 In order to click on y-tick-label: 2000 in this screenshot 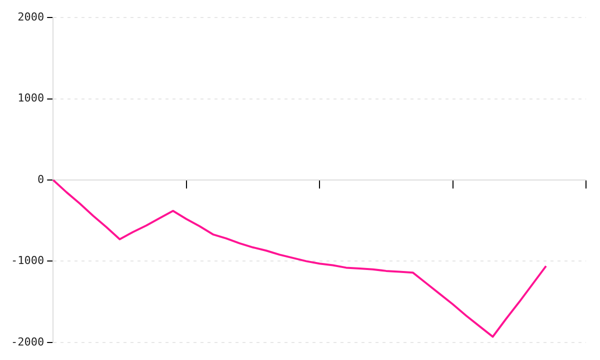, I will do `click(31, 17)`.